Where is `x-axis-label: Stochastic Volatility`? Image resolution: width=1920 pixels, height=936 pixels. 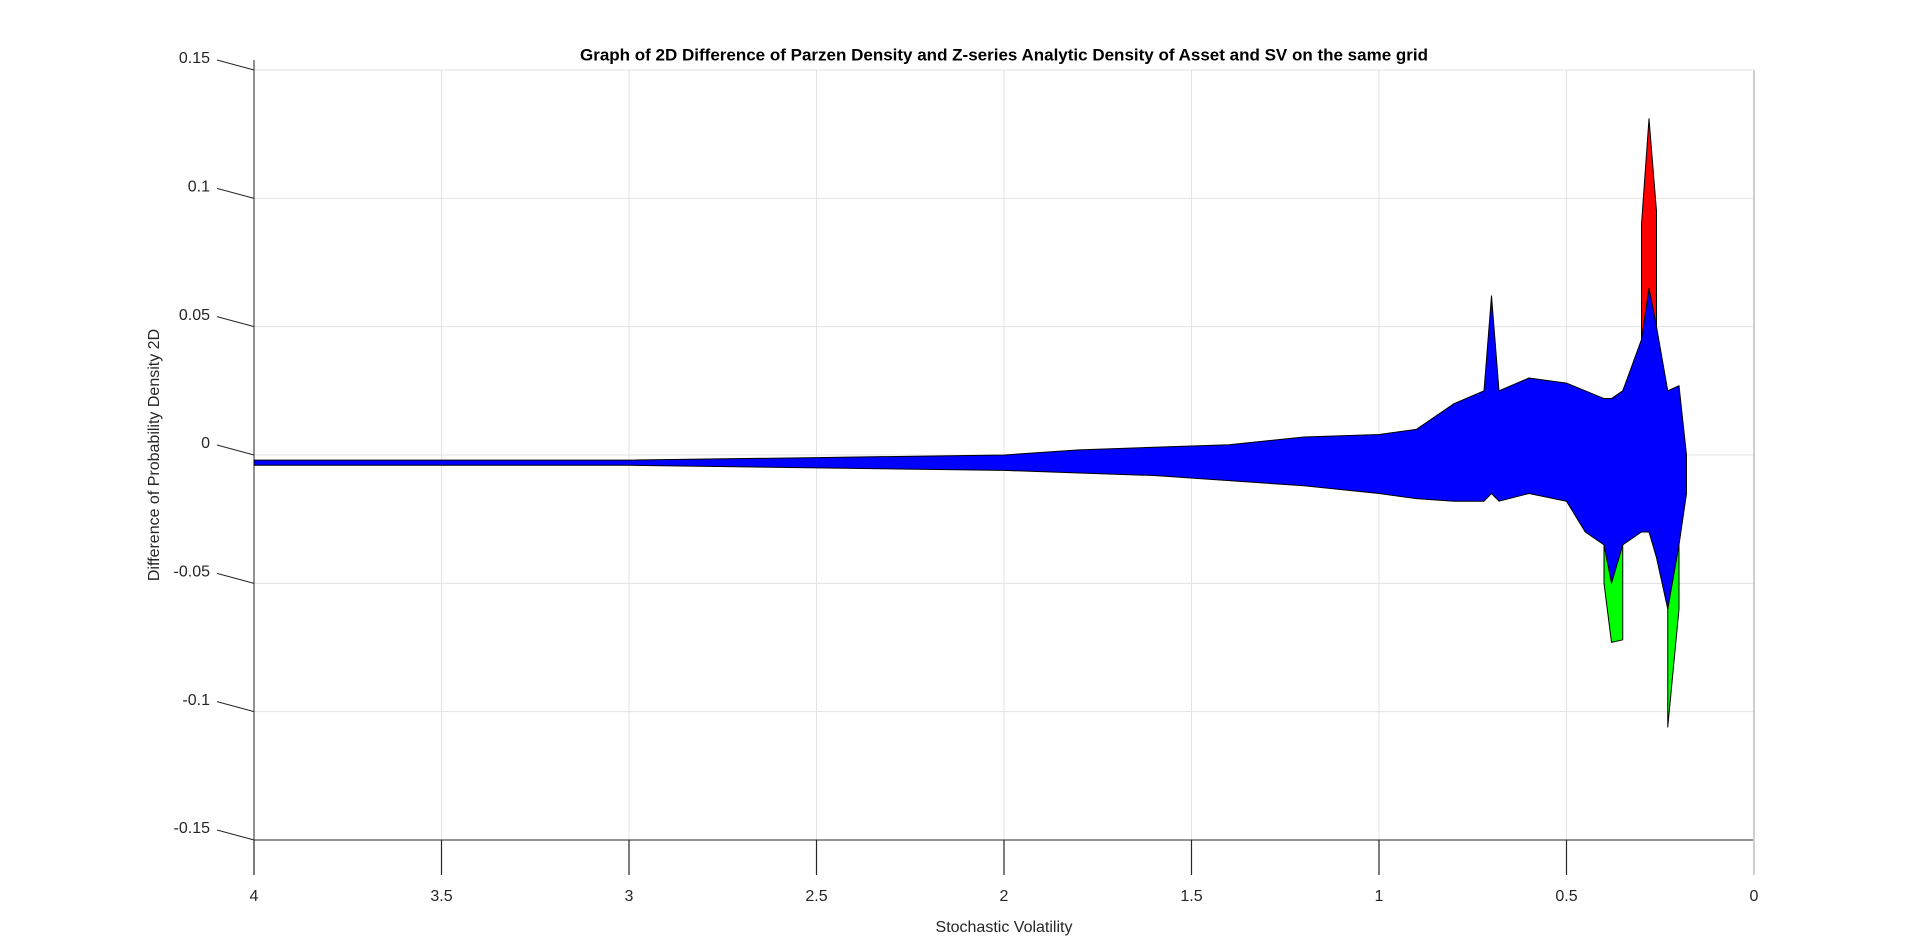 x-axis-label: Stochastic Volatility is located at coordinates (1004, 927).